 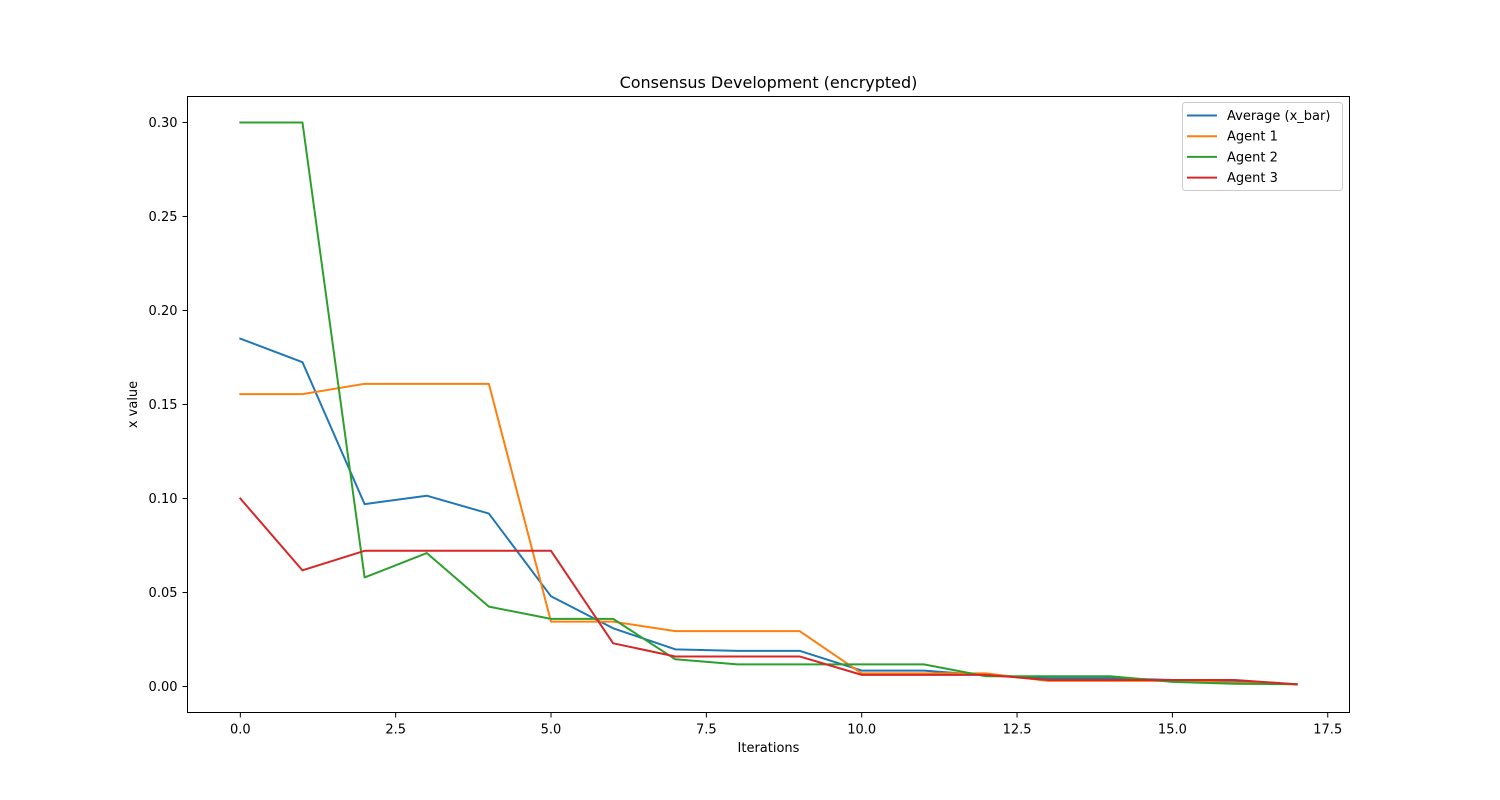 What do you see at coordinates (786, 725) in the screenshot?
I see `x-axis: 0.0 2.5 5.0 7.5 10.0 12.5 15.0 17.5` at bounding box center [786, 725].